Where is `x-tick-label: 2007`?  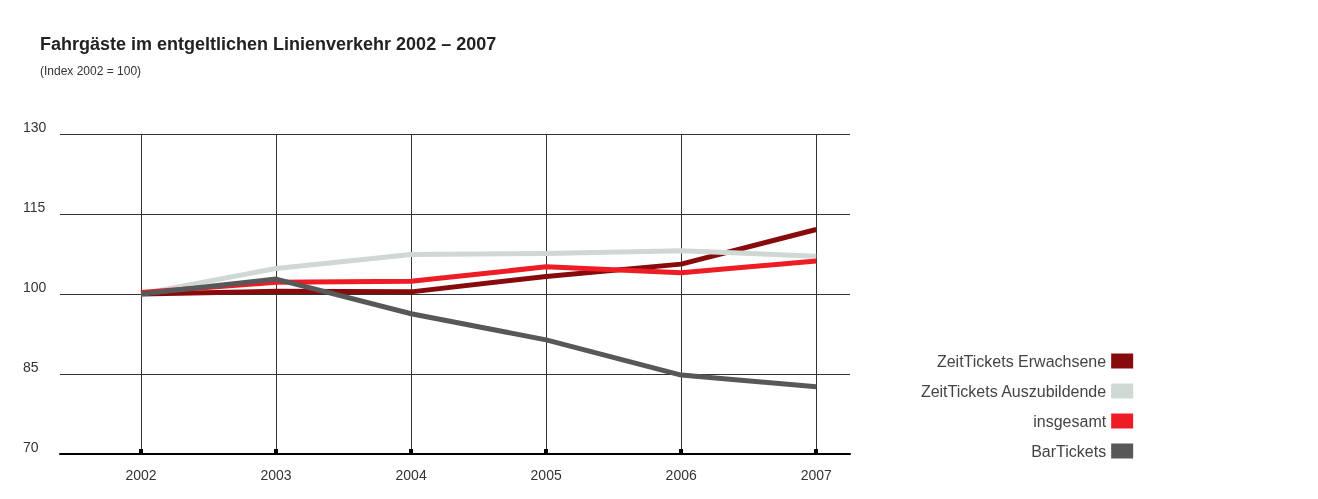
x-tick-label: 2007 is located at coordinates (816, 475).